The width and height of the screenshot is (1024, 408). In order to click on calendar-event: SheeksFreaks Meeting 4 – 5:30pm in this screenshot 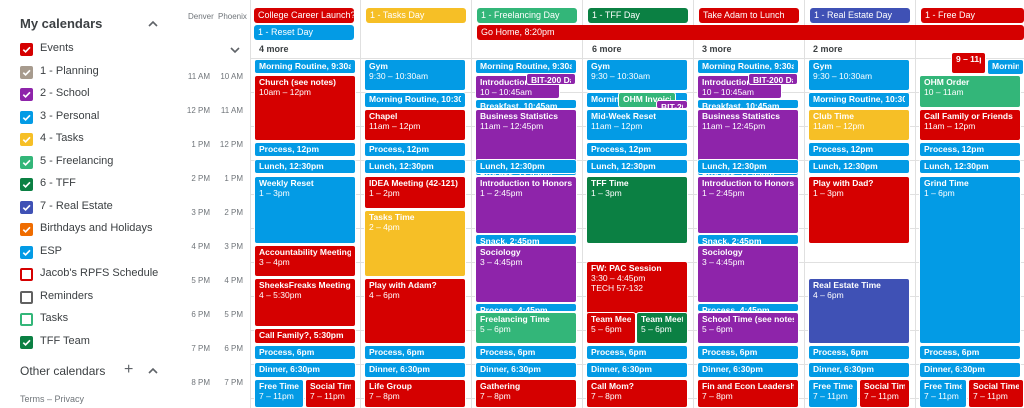, I will do `click(305, 302)`.